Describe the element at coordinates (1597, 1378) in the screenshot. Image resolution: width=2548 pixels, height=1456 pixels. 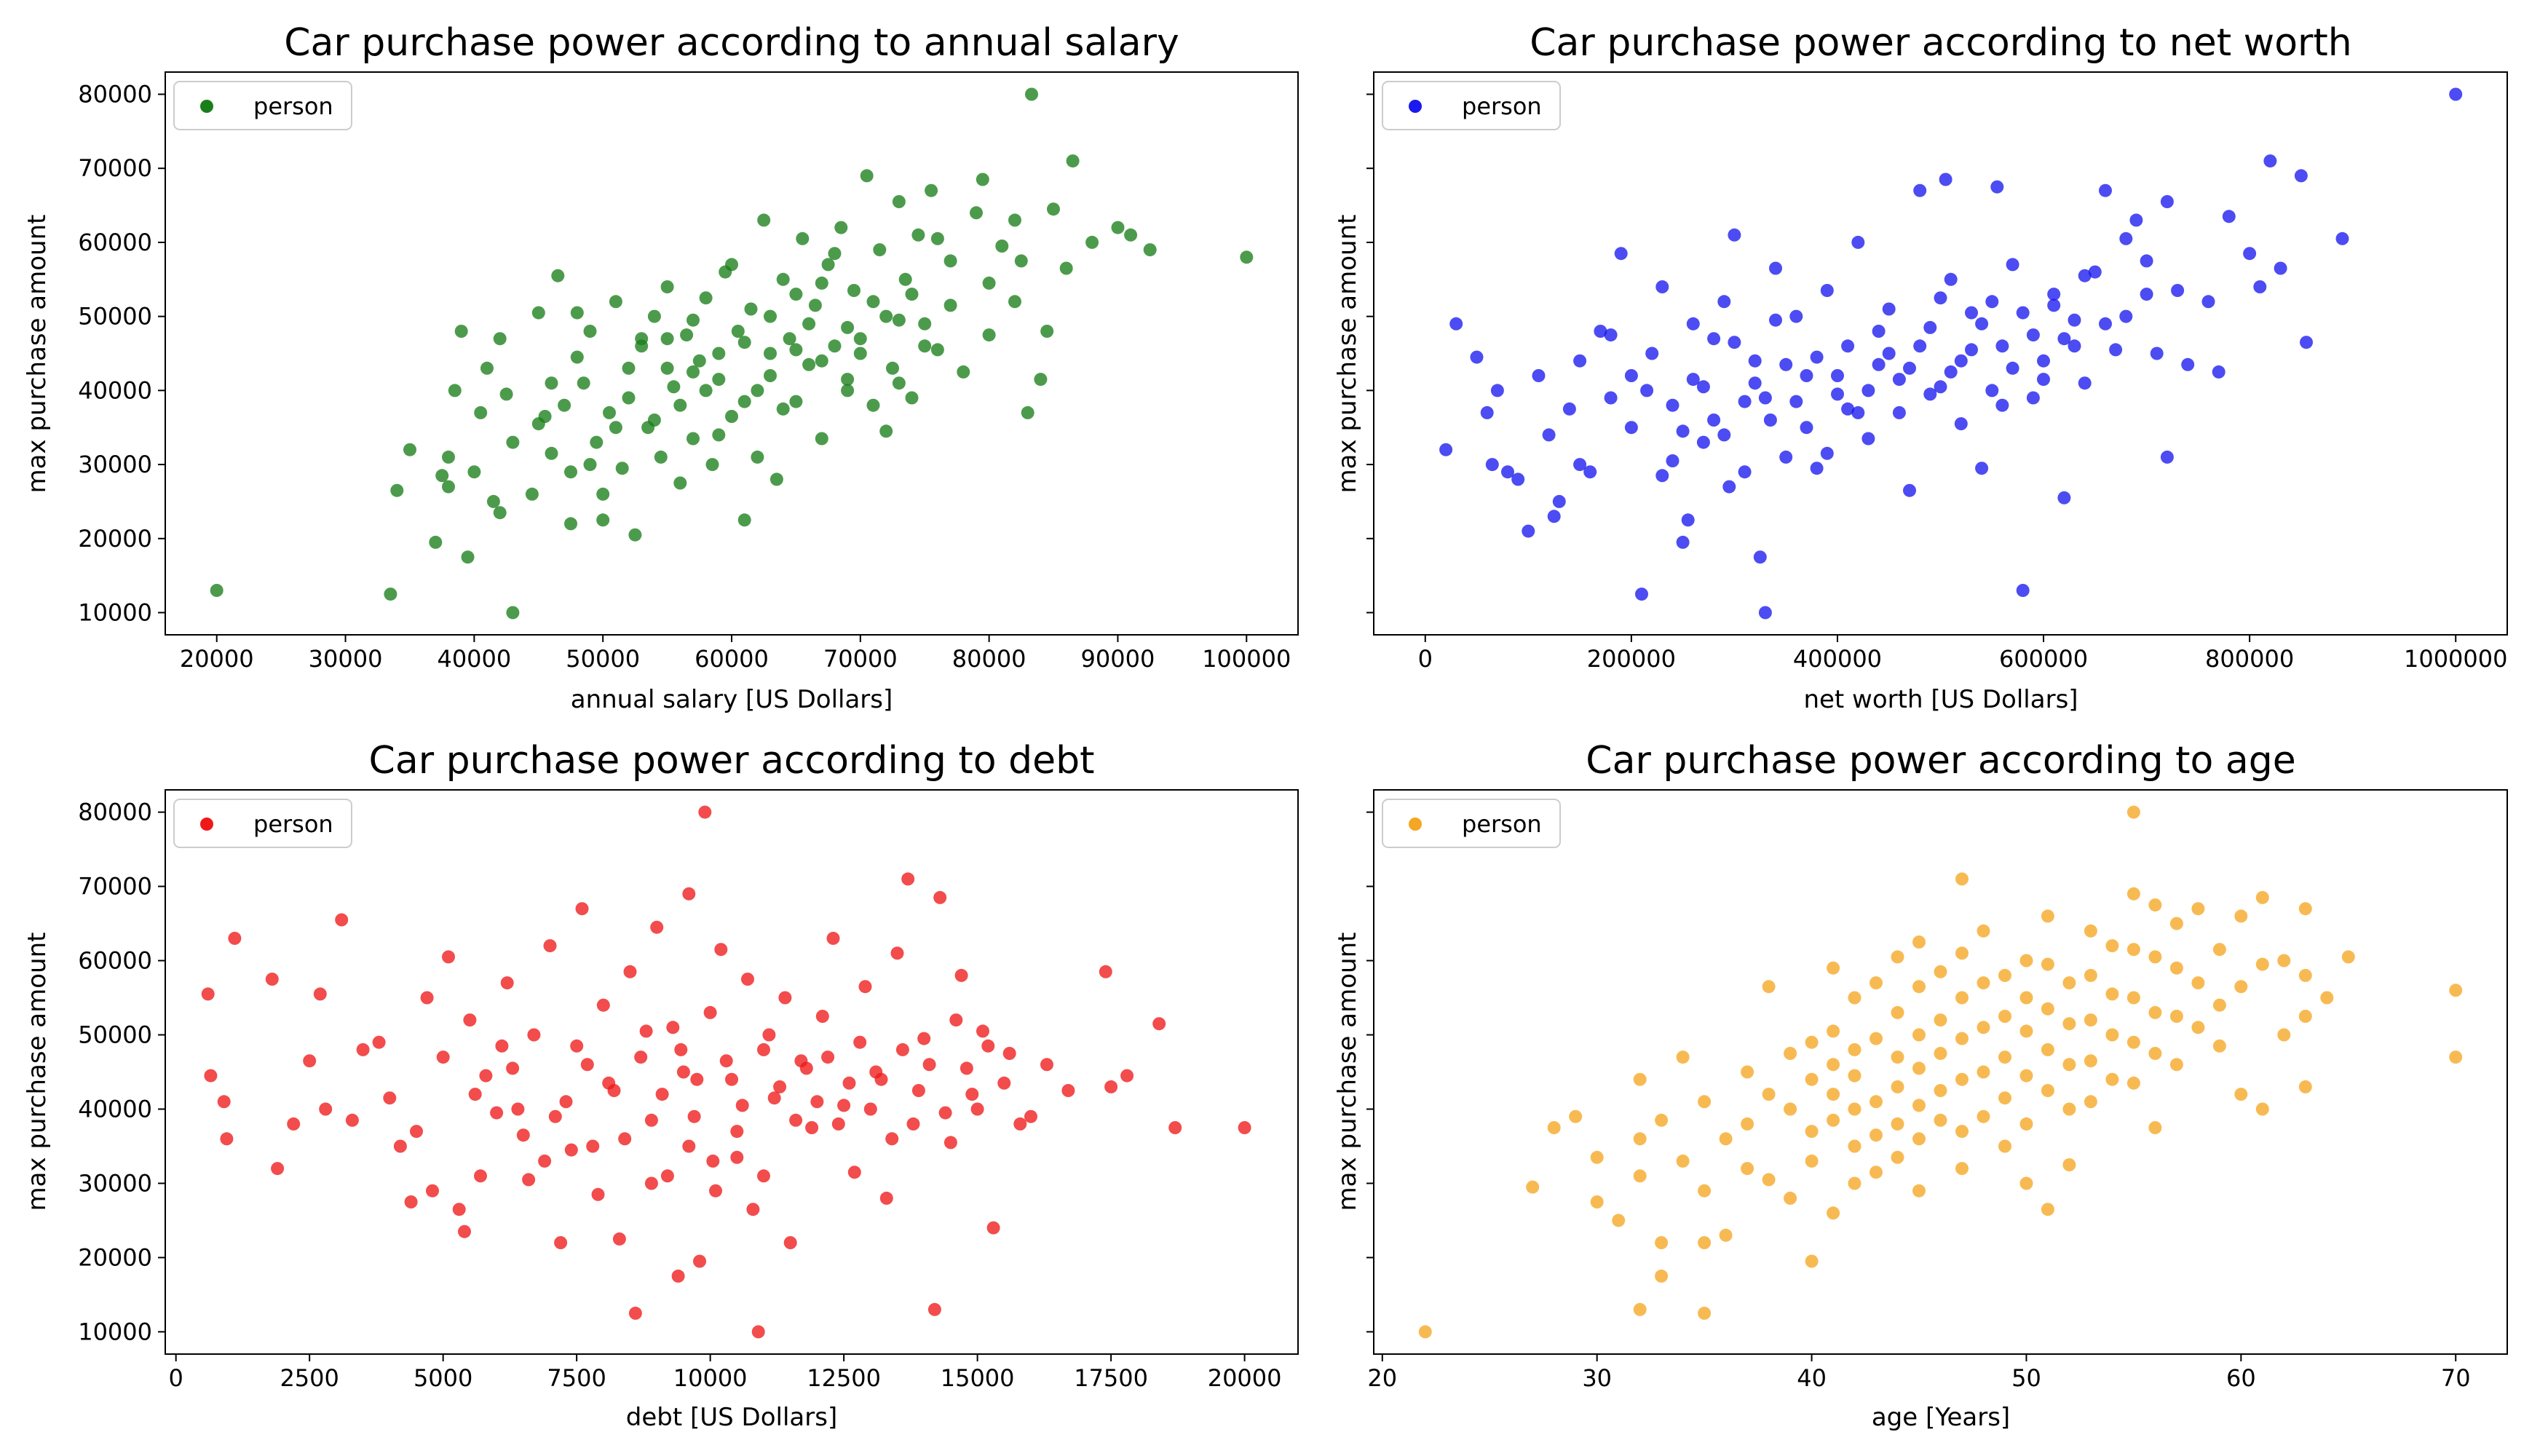
I see `x-tick-label: 30` at that location.